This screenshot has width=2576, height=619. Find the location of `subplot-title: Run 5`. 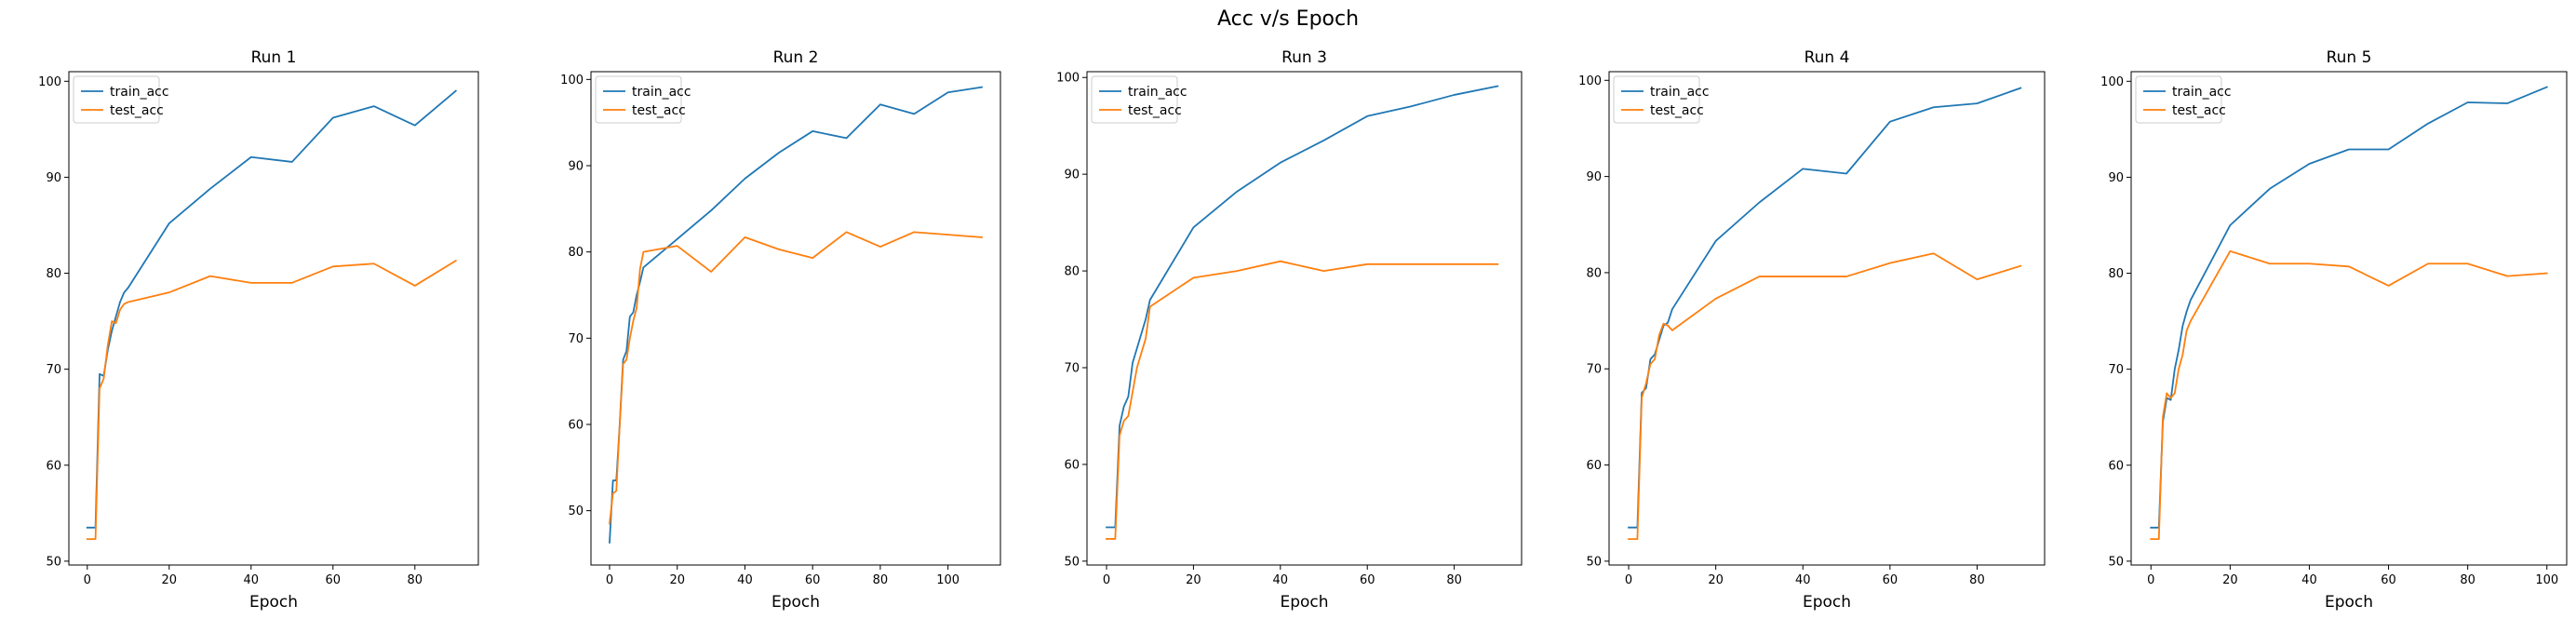

subplot-title: Run 5 is located at coordinates (2349, 57).